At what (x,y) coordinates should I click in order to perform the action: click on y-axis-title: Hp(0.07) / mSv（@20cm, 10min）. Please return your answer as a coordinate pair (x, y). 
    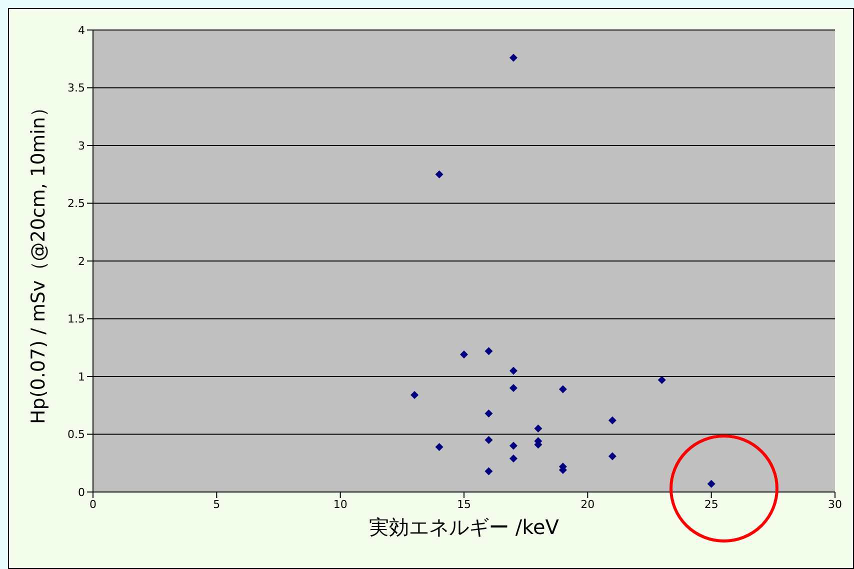
    Looking at the image, I should click on (39, 261).